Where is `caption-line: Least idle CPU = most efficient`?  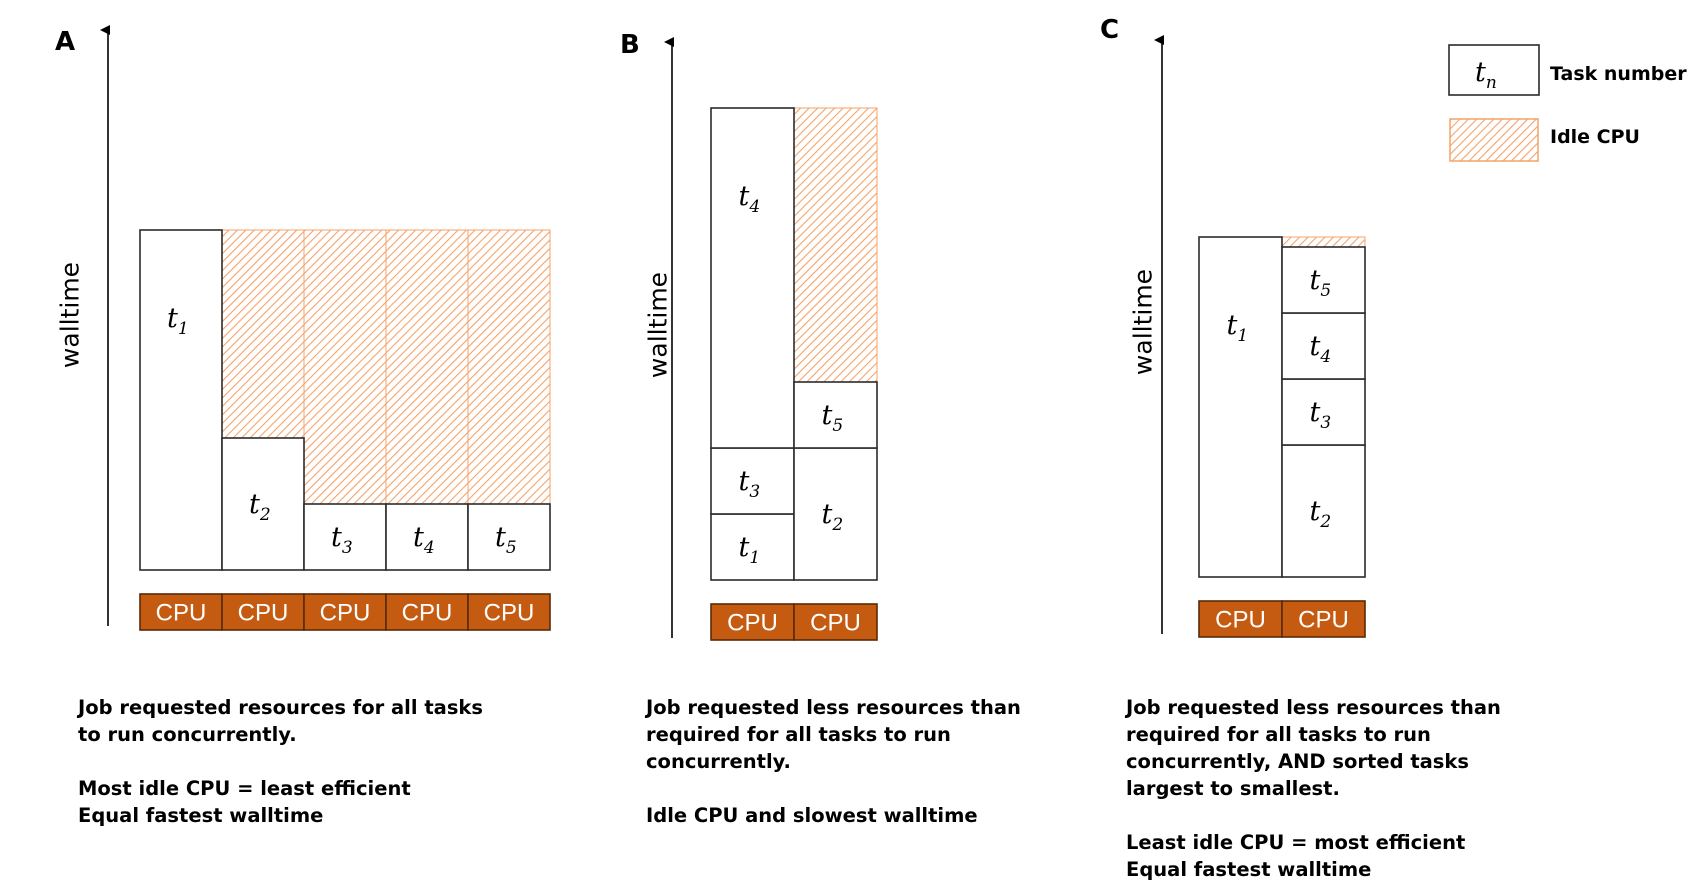
caption-line: Least idle CPU = most efficient is located at coordinates (1296, 842).